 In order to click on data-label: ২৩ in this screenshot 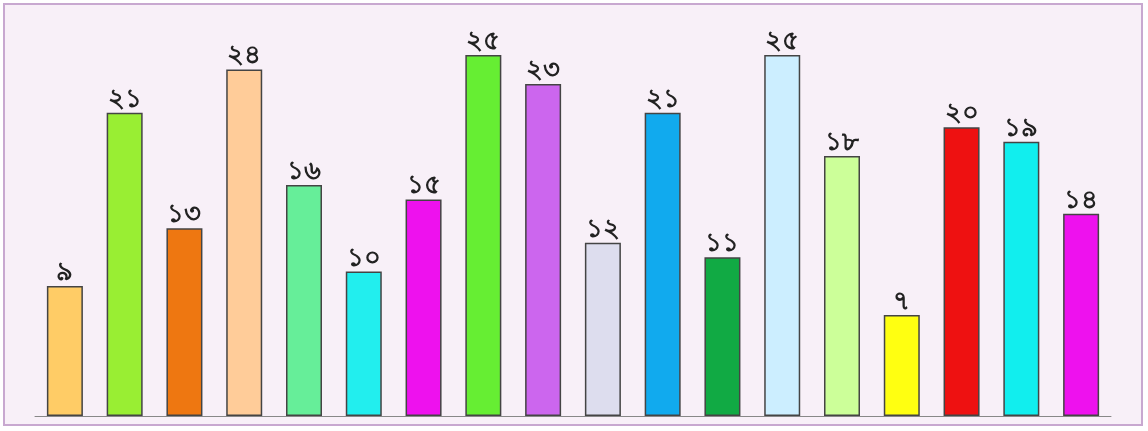, I will do `click(543, 68)`.